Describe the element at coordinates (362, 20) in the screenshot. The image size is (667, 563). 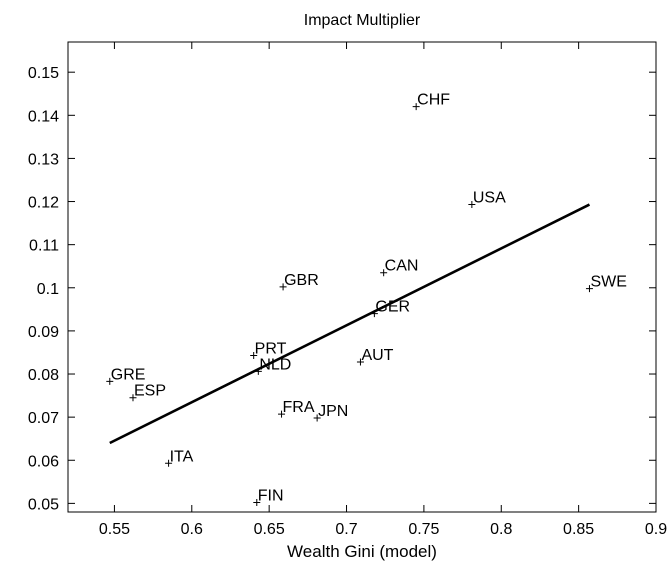
I see `chart-title: Impact Multiplier` at that location.